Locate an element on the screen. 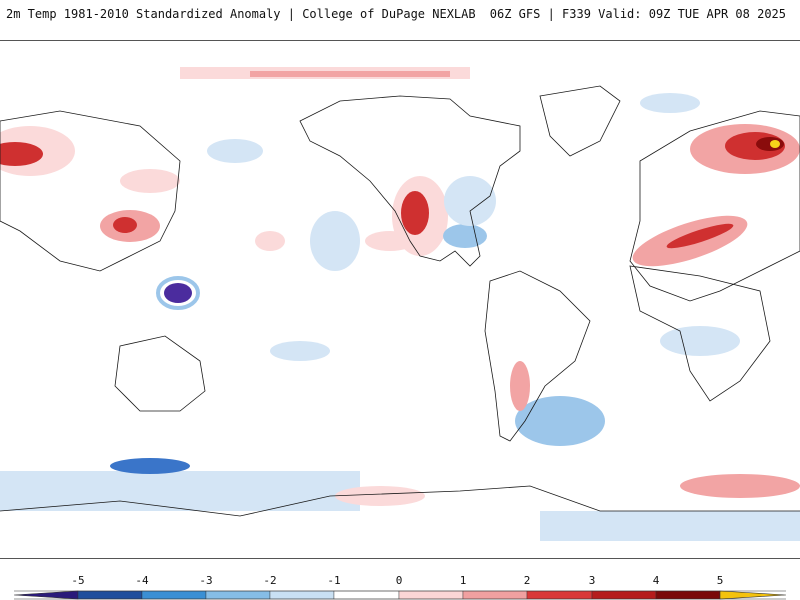 This screenshot has width=800, height=600. africa-outline is located at coordinates (700, 333).